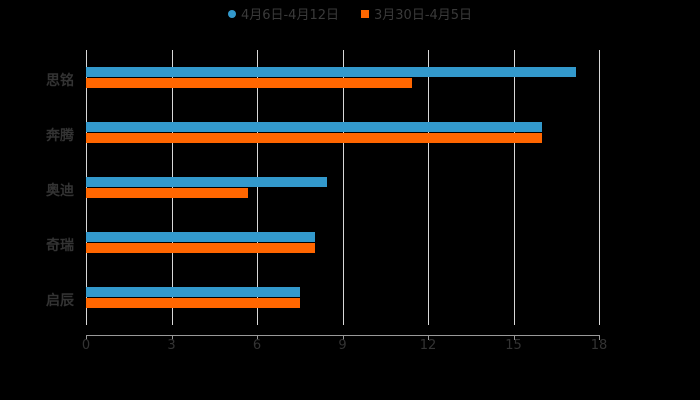  Describe the element at coordinates (428, 345) in the screenshot. I see `x-axis-tick-label: 12` at that location.